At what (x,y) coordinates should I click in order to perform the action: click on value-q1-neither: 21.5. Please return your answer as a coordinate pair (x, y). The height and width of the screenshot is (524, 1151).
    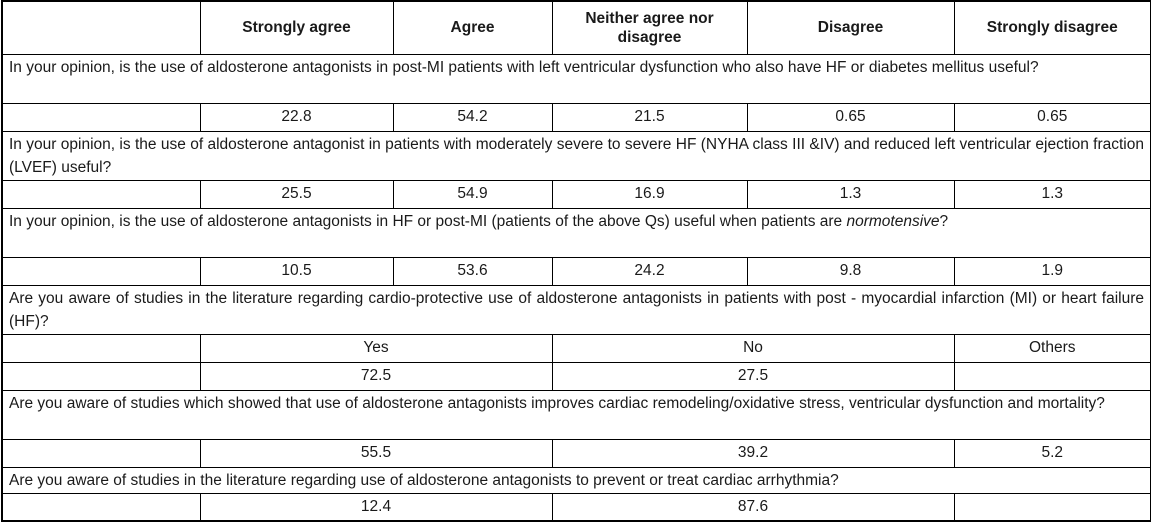
    Looking at the image, I should click on (649, 117).